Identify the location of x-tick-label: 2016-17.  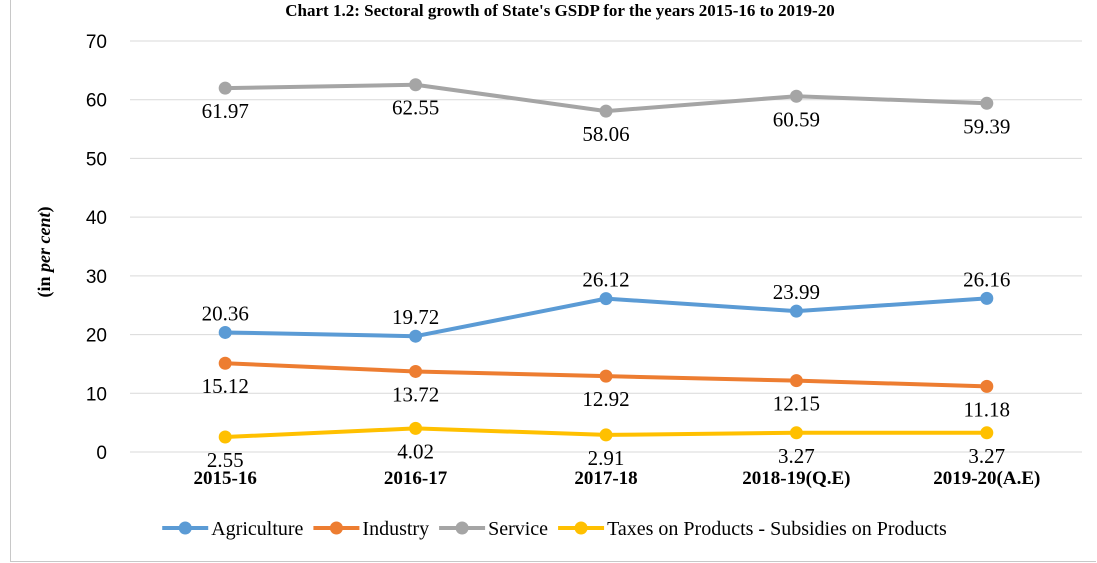
(416, 478).